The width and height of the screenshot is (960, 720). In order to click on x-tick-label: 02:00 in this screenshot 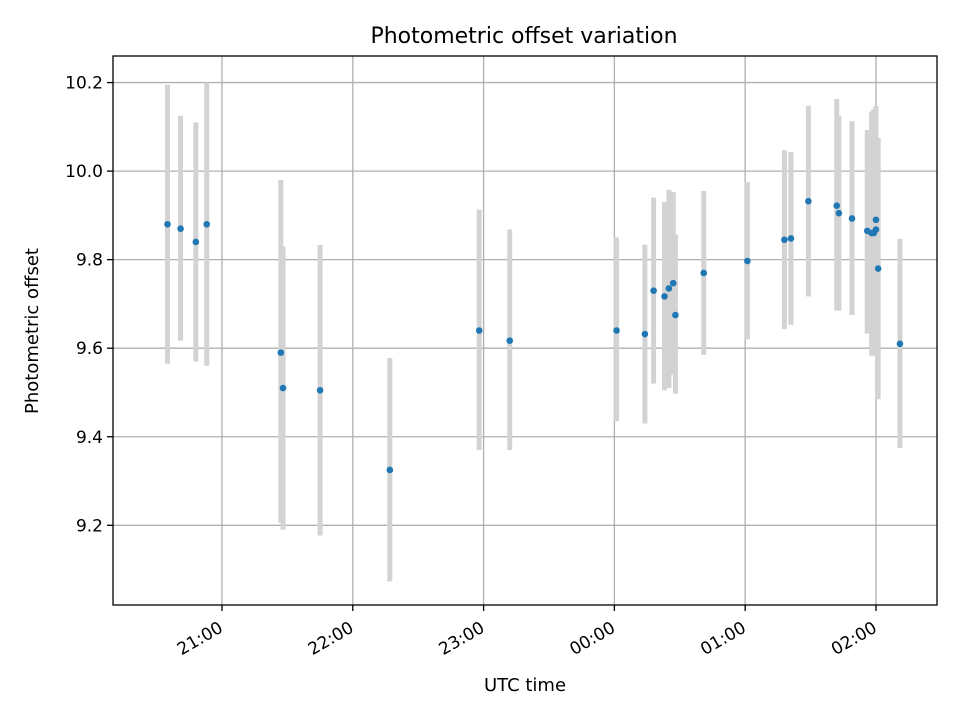, I will do `click(854, 639)`.